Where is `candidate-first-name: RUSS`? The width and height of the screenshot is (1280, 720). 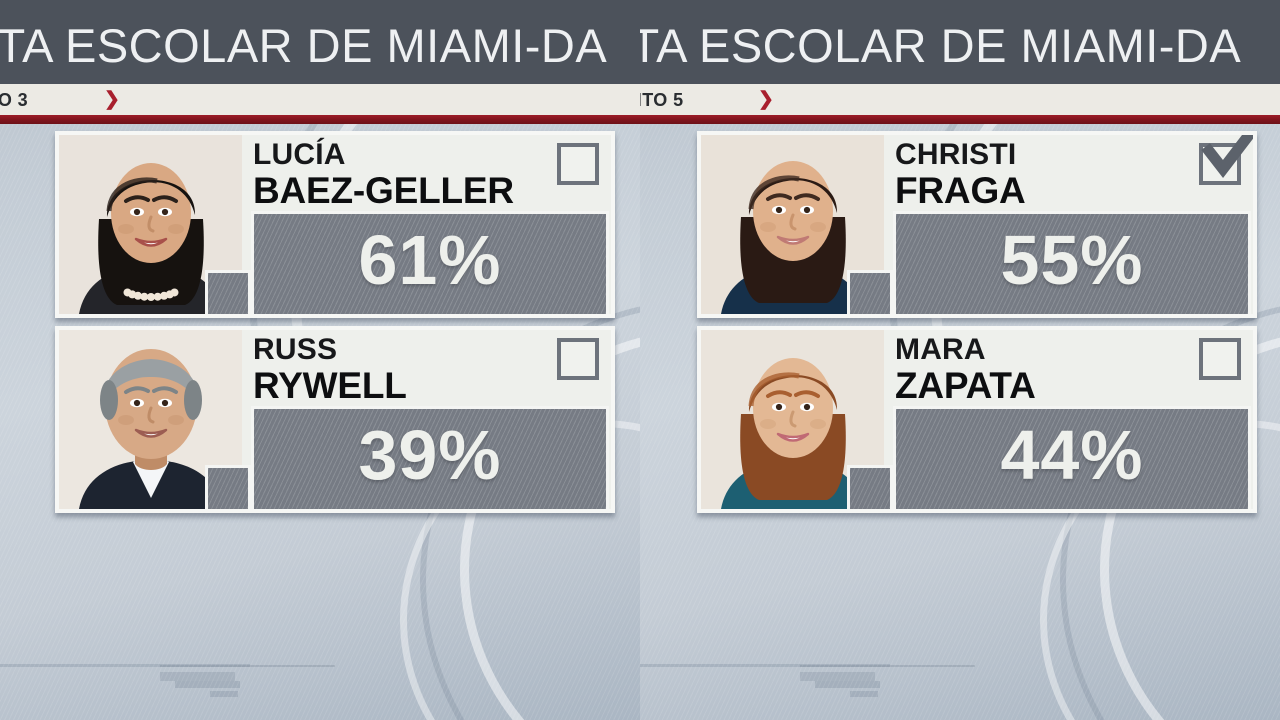
candidate-first-name: RUSS is located at coordinates (295, 349).